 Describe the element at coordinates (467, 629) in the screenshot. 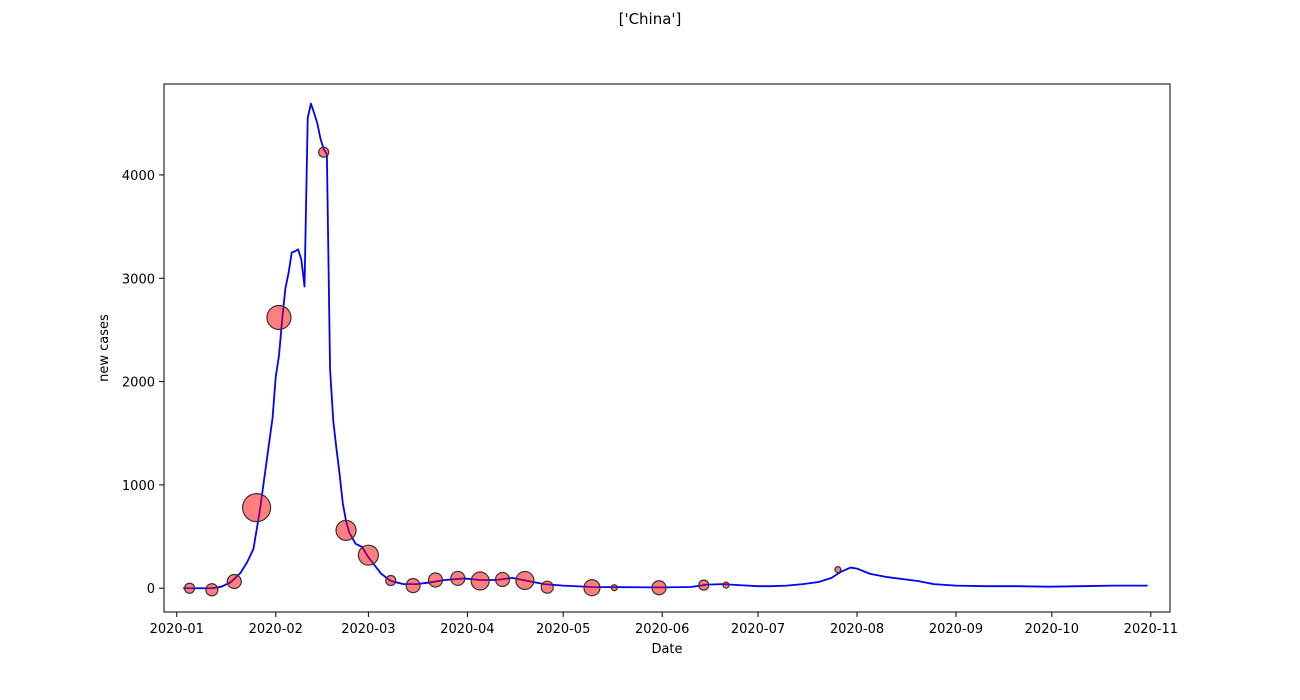

I see `x-tick-label: 2020-04` at that location.